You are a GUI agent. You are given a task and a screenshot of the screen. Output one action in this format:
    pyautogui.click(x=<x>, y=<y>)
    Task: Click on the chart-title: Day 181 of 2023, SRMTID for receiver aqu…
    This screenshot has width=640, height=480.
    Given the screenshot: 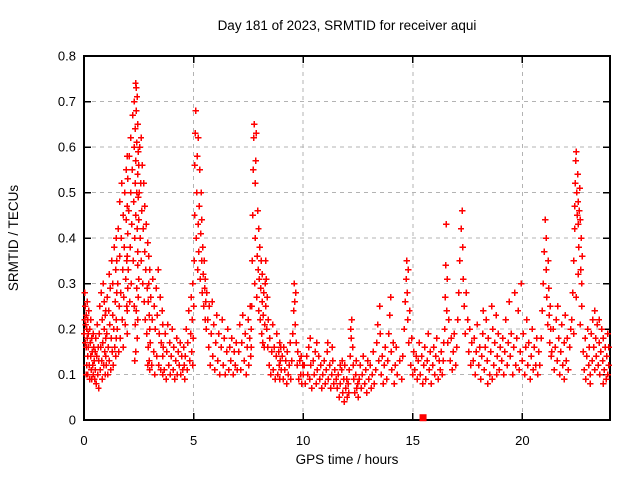 What is the action you would take?
    pyautogui.click(x=347, y=25)
    